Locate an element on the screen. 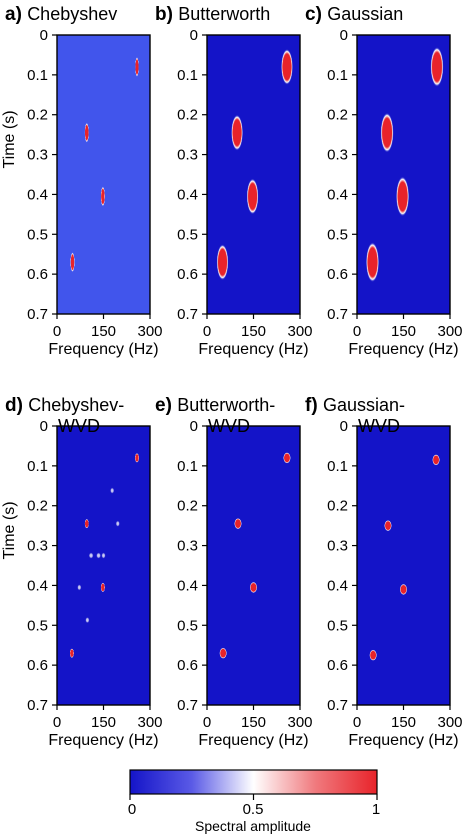 The width and height of the screenshot is (474, 835). panel-title: e) Butterworth- is located at coordinates (215, 405).